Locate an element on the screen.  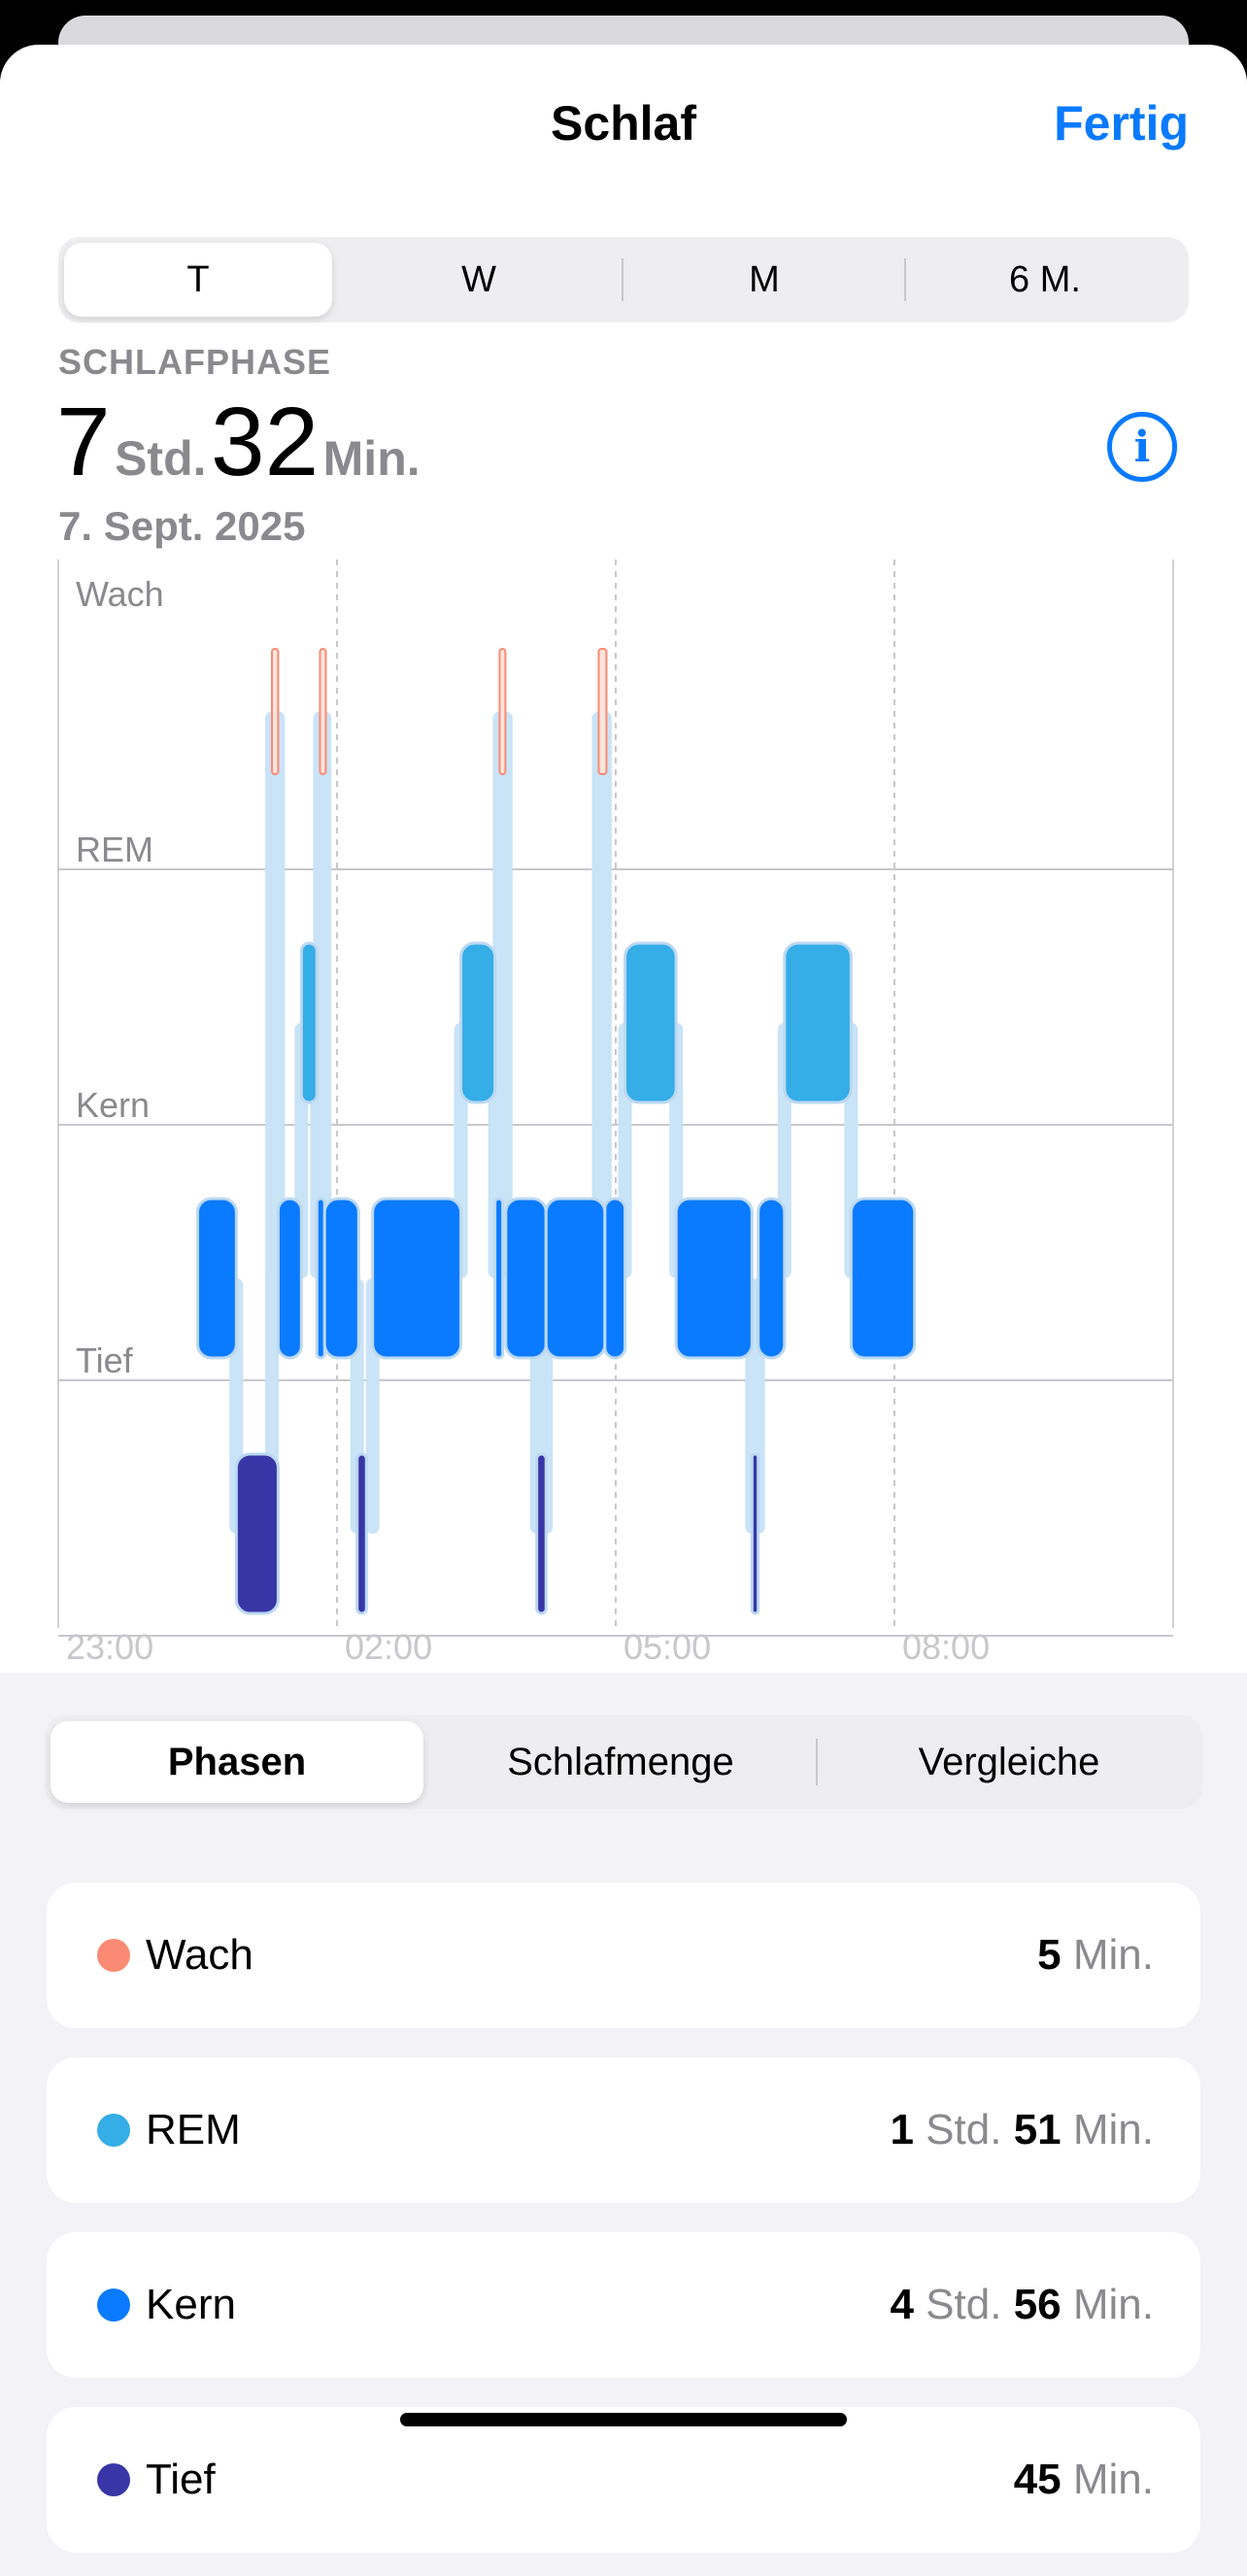
stage-axis-label: REM is located at coordinates (114, 849).